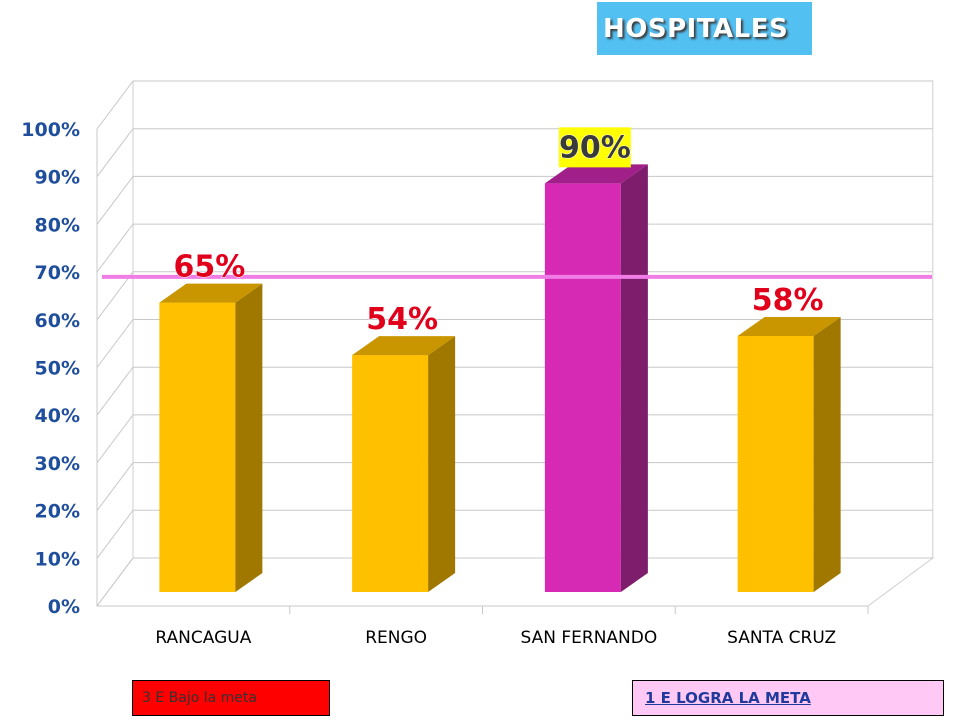 Image resolution: width=960 pixels, height=720 pixels. I want to click on y-tick-label: 10%, so click(57, 559).